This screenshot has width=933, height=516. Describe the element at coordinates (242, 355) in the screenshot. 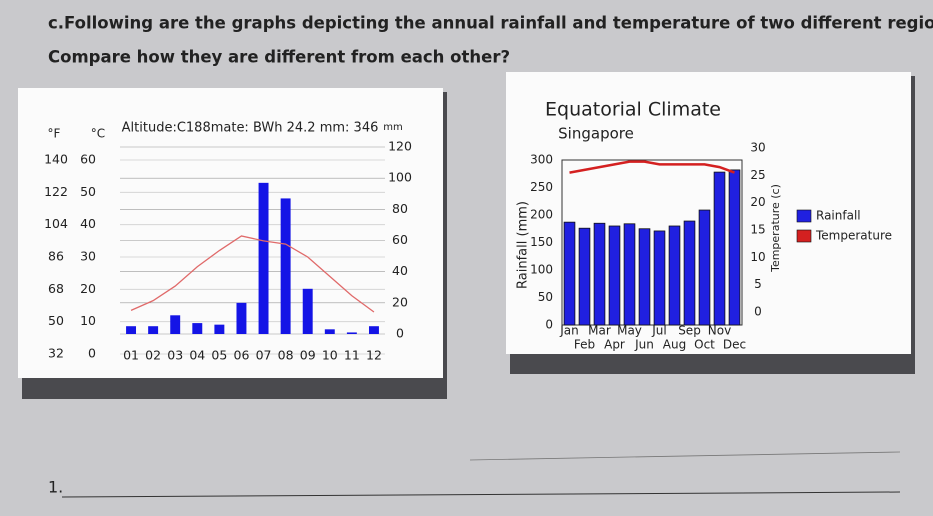

I see `x-tick-label: 06` at that location.